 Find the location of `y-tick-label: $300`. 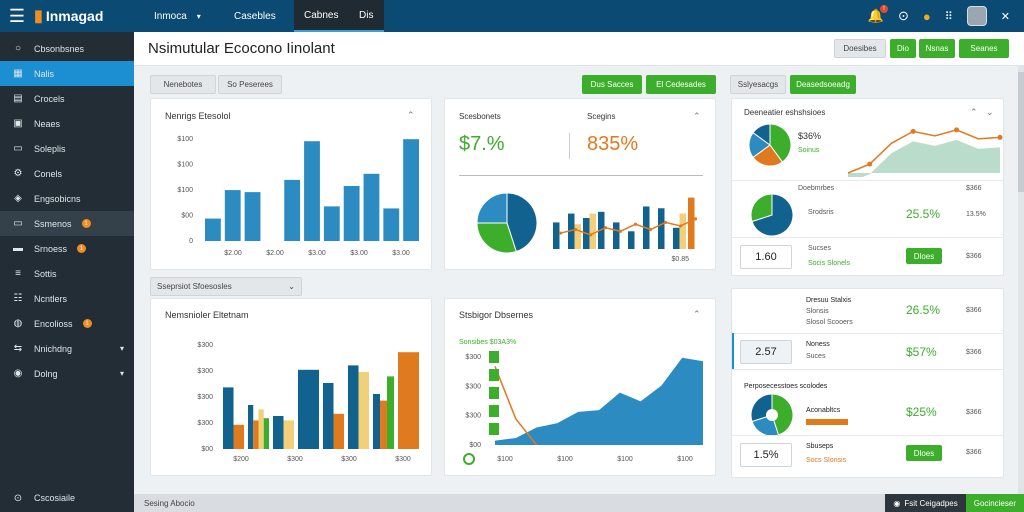

y-tick-label: $300 is located at coordinates (205, 397).